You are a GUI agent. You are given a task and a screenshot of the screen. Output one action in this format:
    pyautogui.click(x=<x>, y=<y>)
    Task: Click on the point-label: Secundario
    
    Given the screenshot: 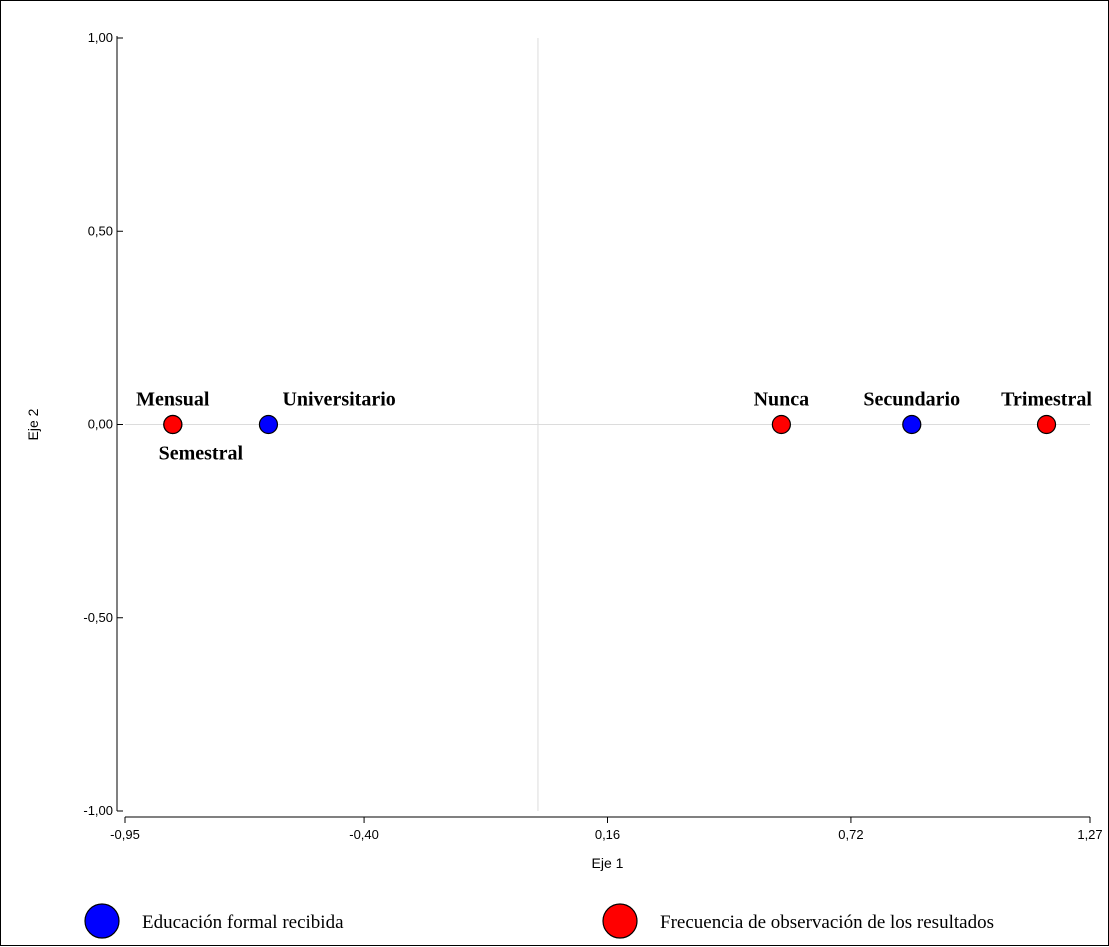 What is the action you would take?
    pyautogui.click(x=911, y=400)
    